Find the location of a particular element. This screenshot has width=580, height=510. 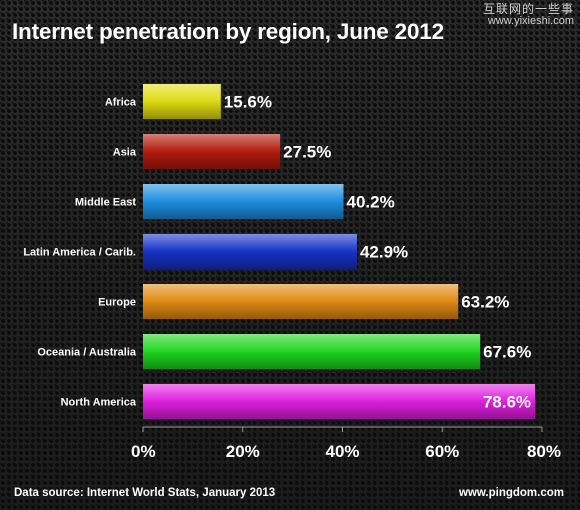

watermark-site-name: 互联网的一些事 is located at coordinates (528, 9).